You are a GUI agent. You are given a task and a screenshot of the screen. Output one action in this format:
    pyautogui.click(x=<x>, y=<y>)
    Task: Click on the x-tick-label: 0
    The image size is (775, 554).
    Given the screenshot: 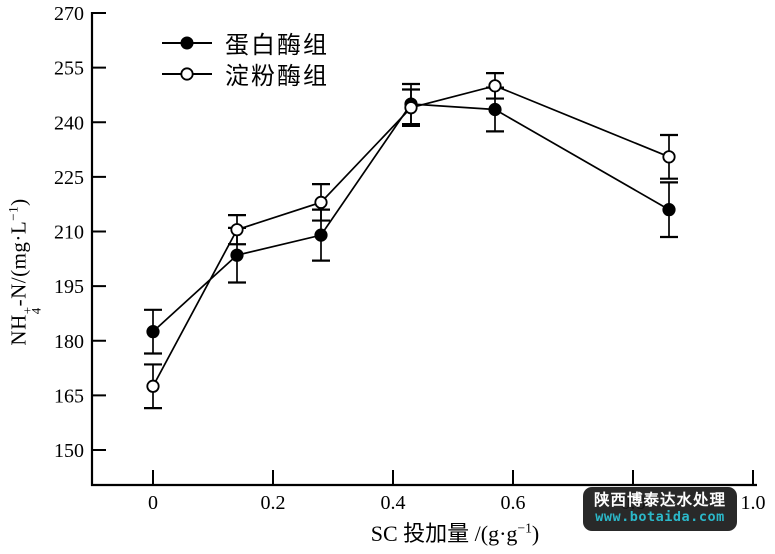 What is the action you would take?
    pyautogui.click(x=153, y=503)
    